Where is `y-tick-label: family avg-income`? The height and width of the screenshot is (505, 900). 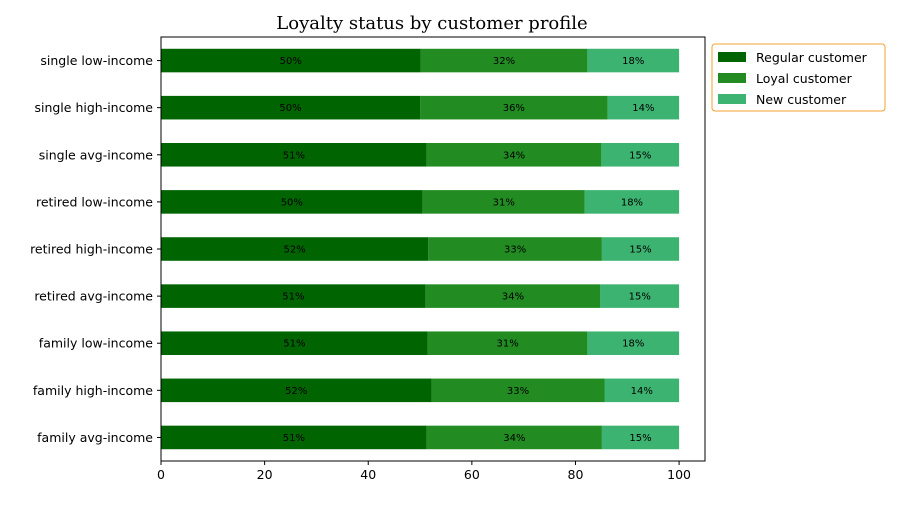
y-tick-label: family avg-income is located at coordinates (95, 437).